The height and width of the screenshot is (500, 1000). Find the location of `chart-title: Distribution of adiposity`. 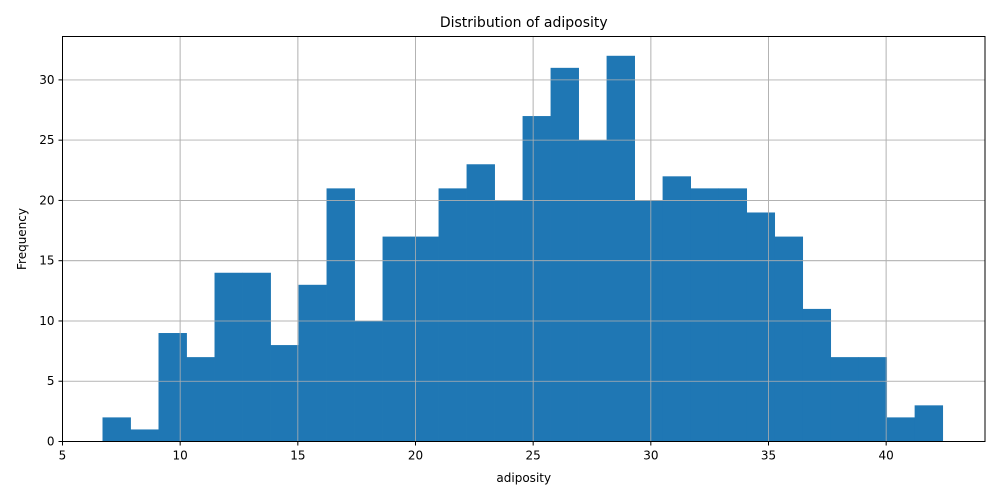

chart-title: Distribution of adiposity is located at coordinates (524, 23).